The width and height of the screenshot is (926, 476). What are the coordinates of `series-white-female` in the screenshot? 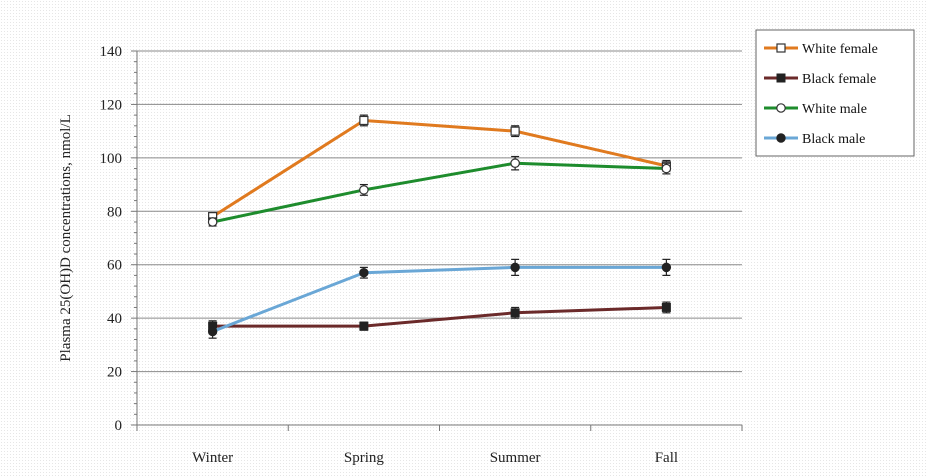 It's located at (439, 168).